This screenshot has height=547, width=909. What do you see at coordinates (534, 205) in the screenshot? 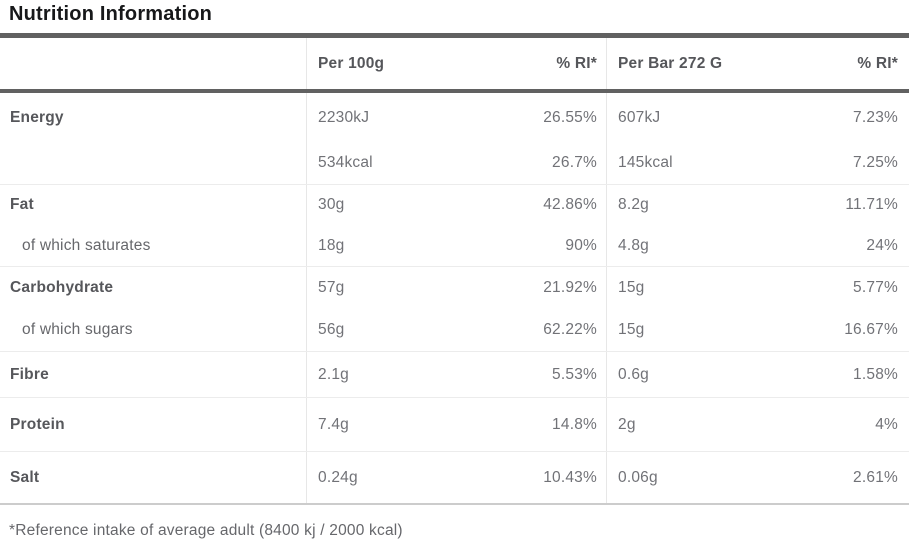
I see `value-ri-100g: 42.86%` at bounding box center [534, 205].